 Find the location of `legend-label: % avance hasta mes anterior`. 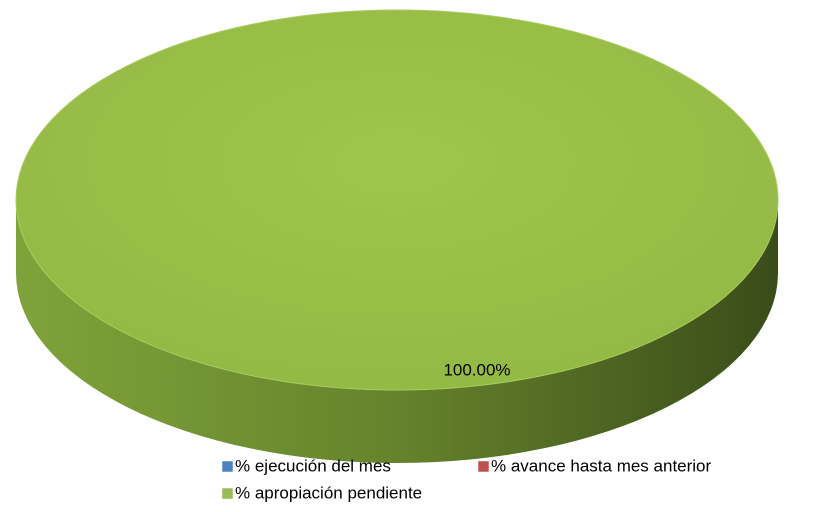

legend-label: % avance hasta mes anterior is located at coordinates (601, 465).